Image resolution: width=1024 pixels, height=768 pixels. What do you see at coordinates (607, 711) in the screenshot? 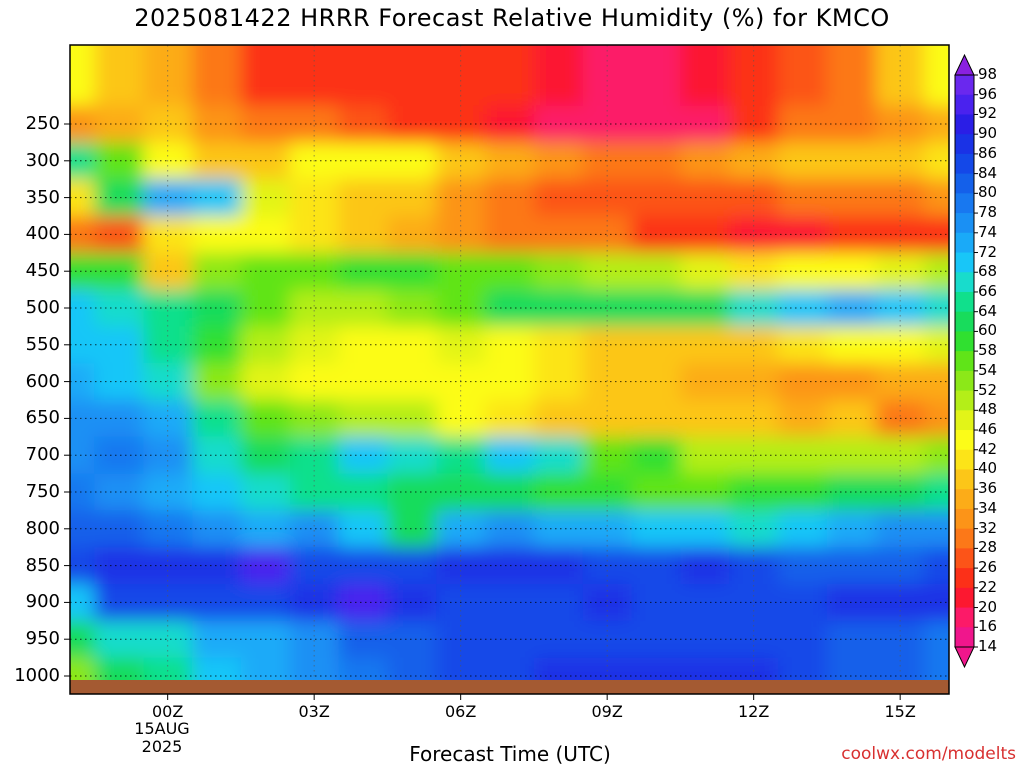
I see `x-tick-label: 09Z` at bounding box center [607, 711].